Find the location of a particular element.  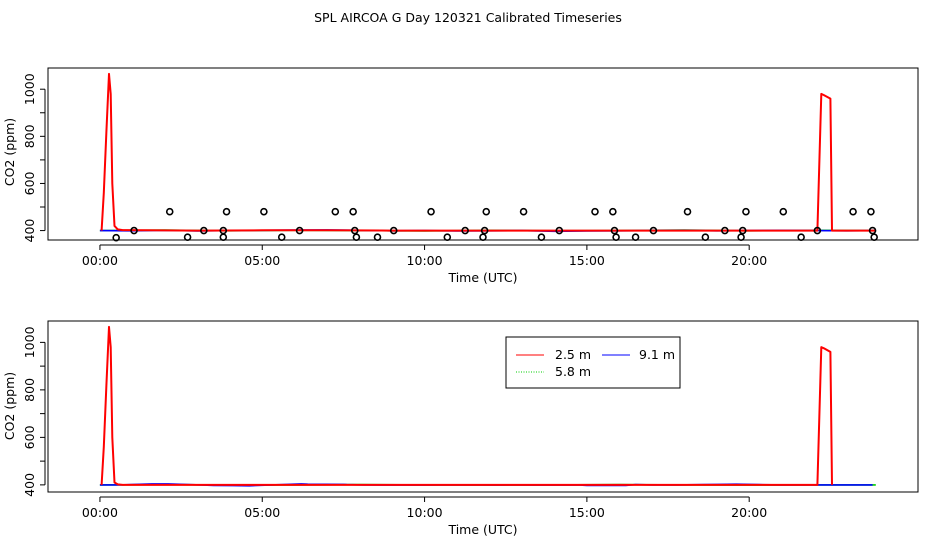

legend: 2.5 m 9.1 m 5.8 m is located at coordinates (593, 362).